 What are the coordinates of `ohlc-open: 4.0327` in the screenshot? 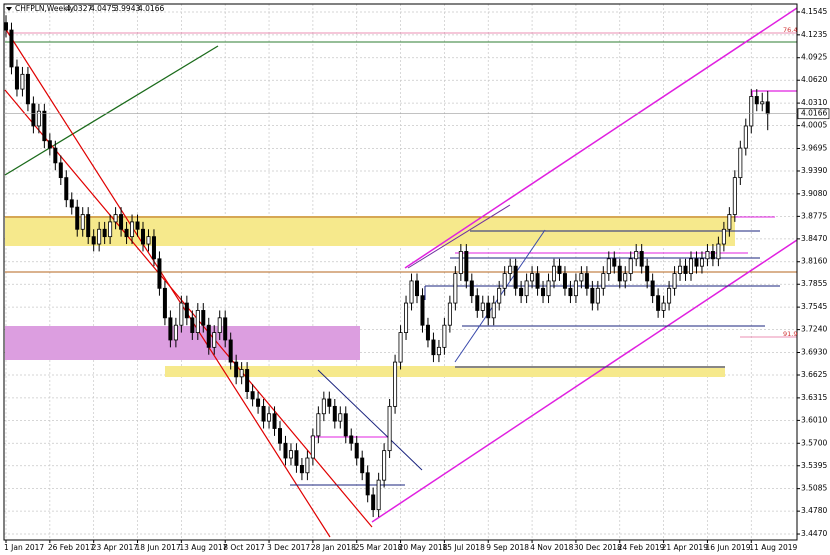 It's located at (79, 8).